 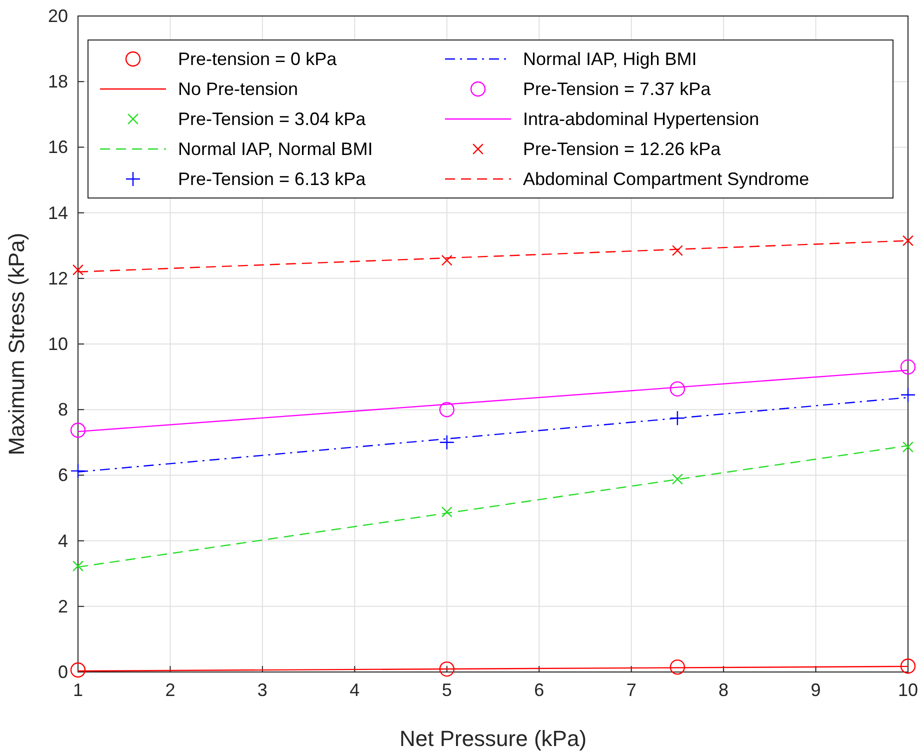 I want to click on y-tick-label: 0, so click(x=63, y=672).